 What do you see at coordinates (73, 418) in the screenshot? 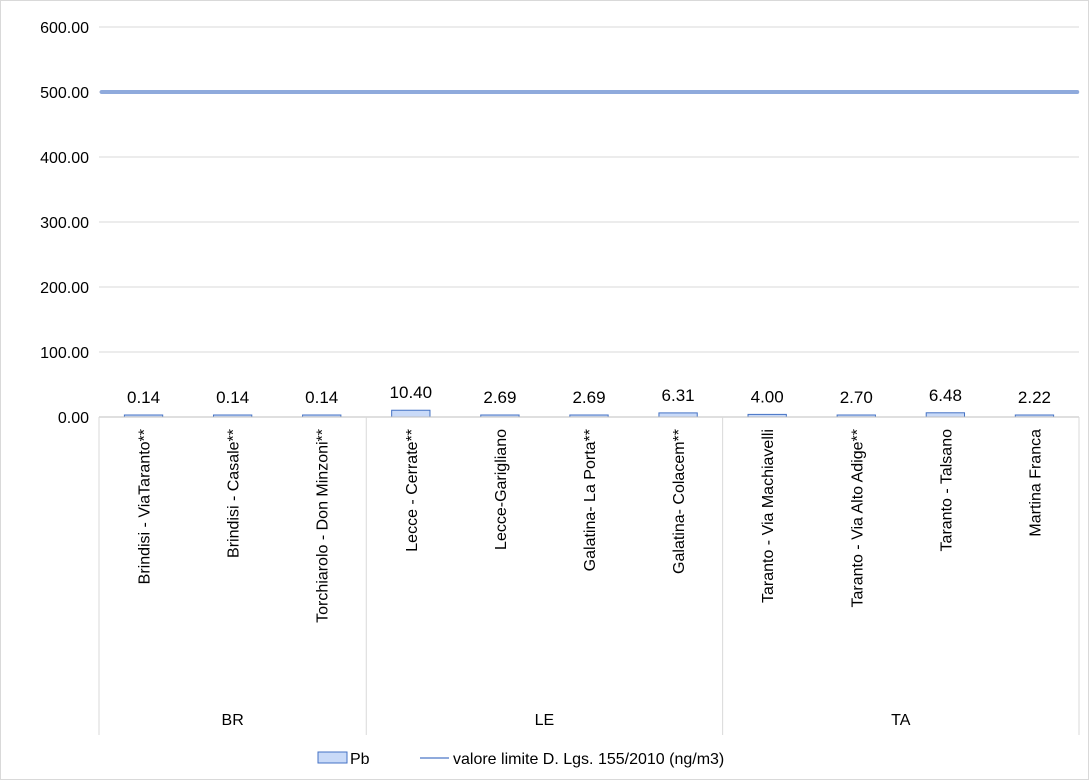
I see `y-tick-label: 0.00` at bounding box center [73, 418].